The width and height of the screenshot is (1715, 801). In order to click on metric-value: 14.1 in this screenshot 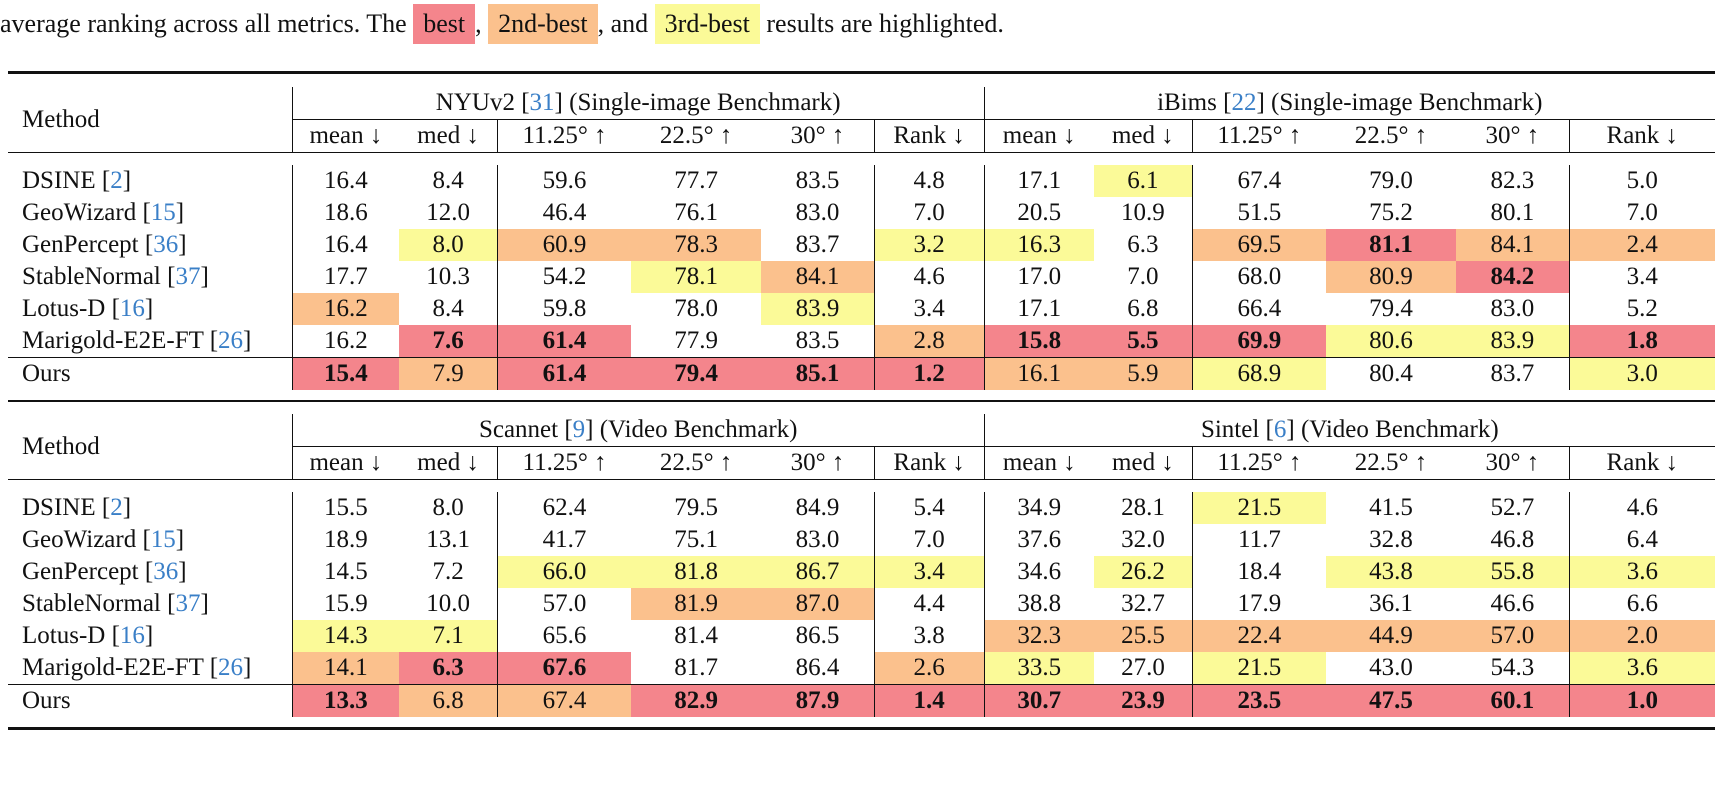, I will do `click(345, 668)`.